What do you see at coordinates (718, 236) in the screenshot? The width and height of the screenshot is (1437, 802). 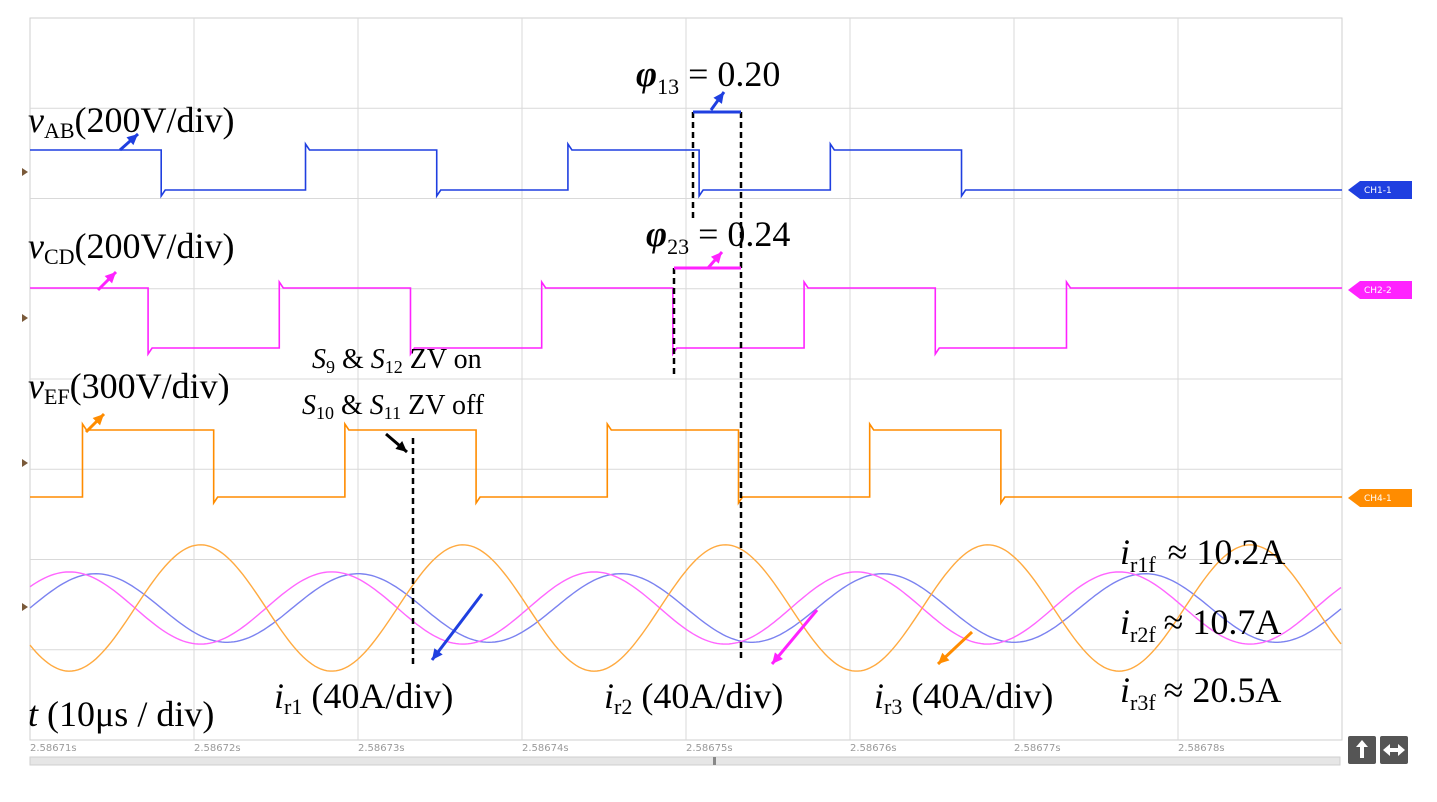 I see `phi23-label: φ23 = 0.24` at bounding box center [718, 236].